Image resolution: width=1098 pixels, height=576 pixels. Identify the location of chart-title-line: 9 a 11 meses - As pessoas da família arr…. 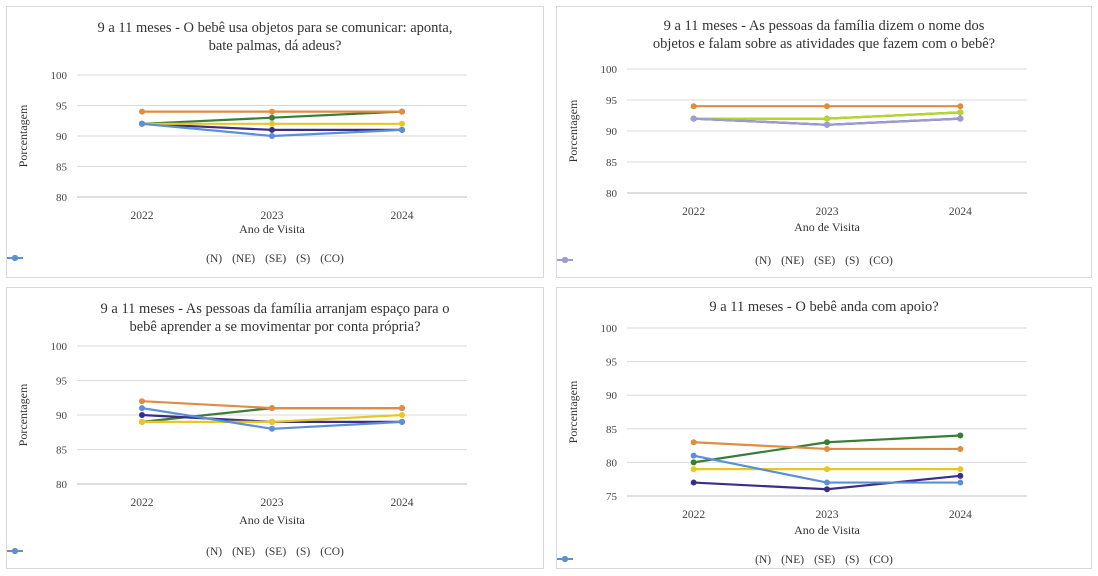
(275, 309).